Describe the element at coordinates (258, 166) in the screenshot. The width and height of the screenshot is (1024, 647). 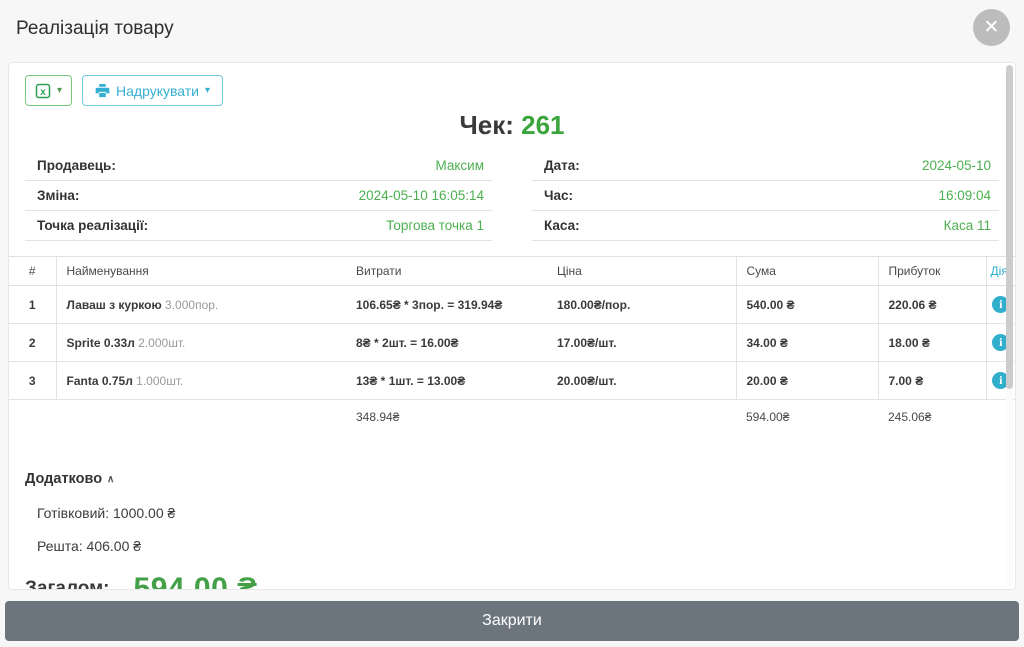
I see `info-row-seller: Продавець: Максим` at that location.